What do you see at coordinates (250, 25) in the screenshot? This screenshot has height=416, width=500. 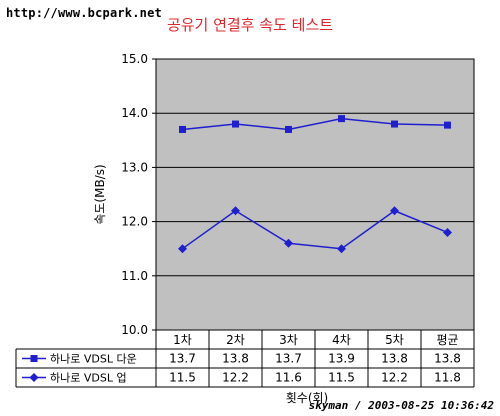 I see `chart-title: 공유기 연결후 속도 테스트` at bounding box center [250, 25].